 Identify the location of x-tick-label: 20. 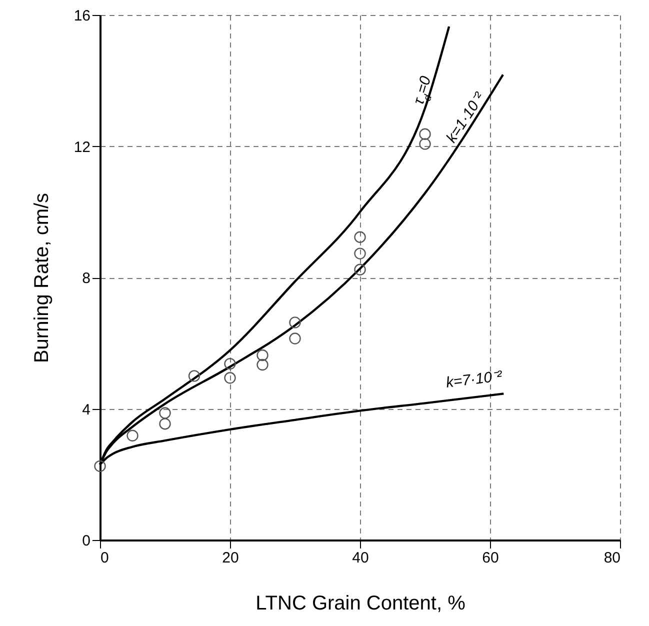
(230, 558).